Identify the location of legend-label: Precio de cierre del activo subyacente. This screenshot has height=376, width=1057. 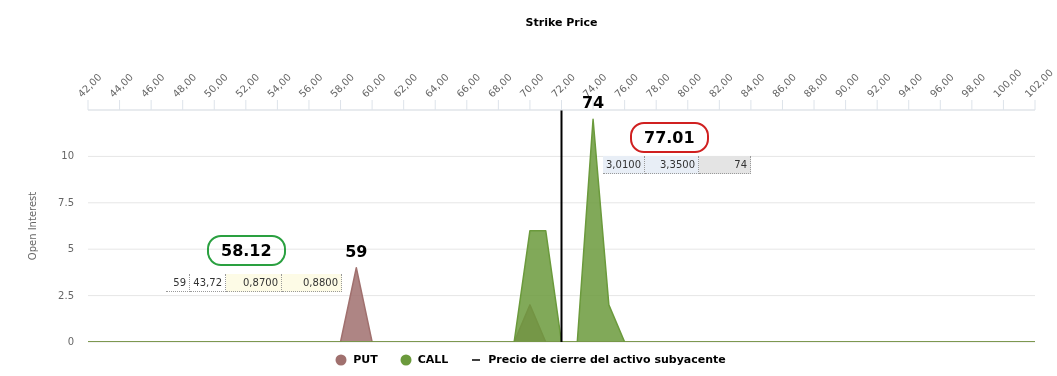
(606, 359).